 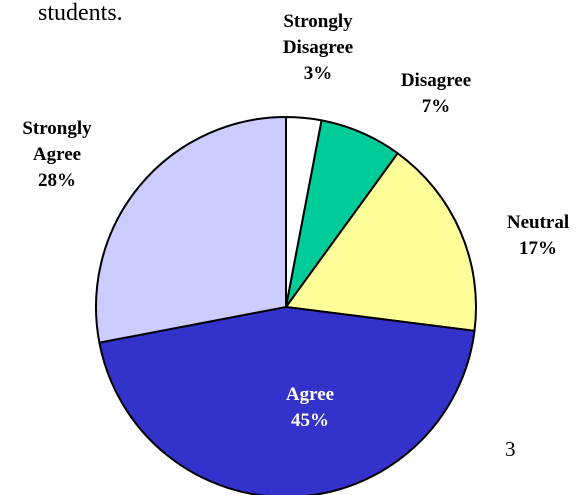 I want to click on slice-label-disagree: Disagree 7%, so click(x=436, y=93).